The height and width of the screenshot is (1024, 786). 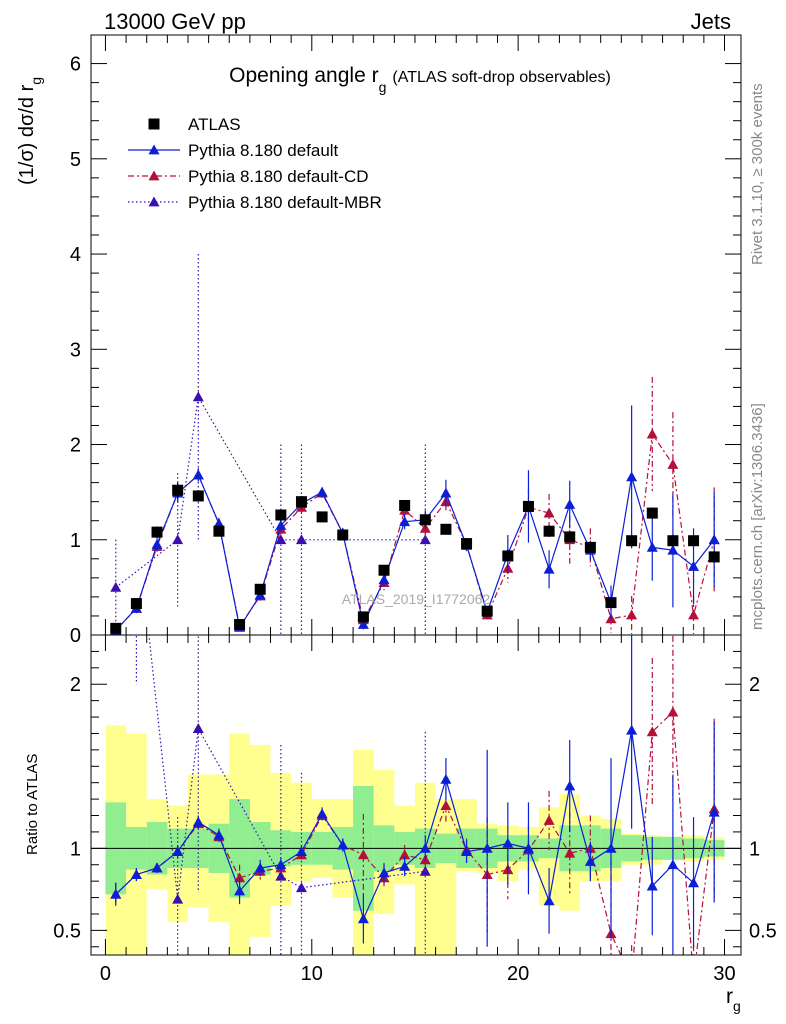 I want to click on chart-title-sub: g, so click(x=383, y=87).